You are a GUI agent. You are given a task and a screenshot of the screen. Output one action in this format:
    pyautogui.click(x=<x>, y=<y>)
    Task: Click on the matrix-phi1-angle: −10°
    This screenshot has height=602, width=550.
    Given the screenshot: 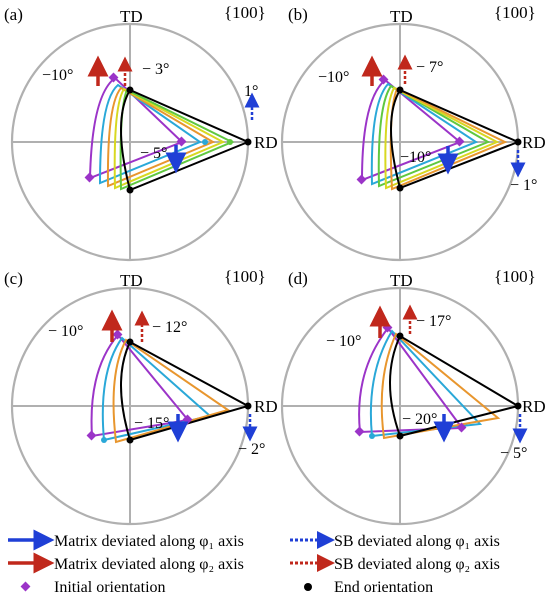 What is the action you would take?
    pyautogui.click(x=415, y=157)
    